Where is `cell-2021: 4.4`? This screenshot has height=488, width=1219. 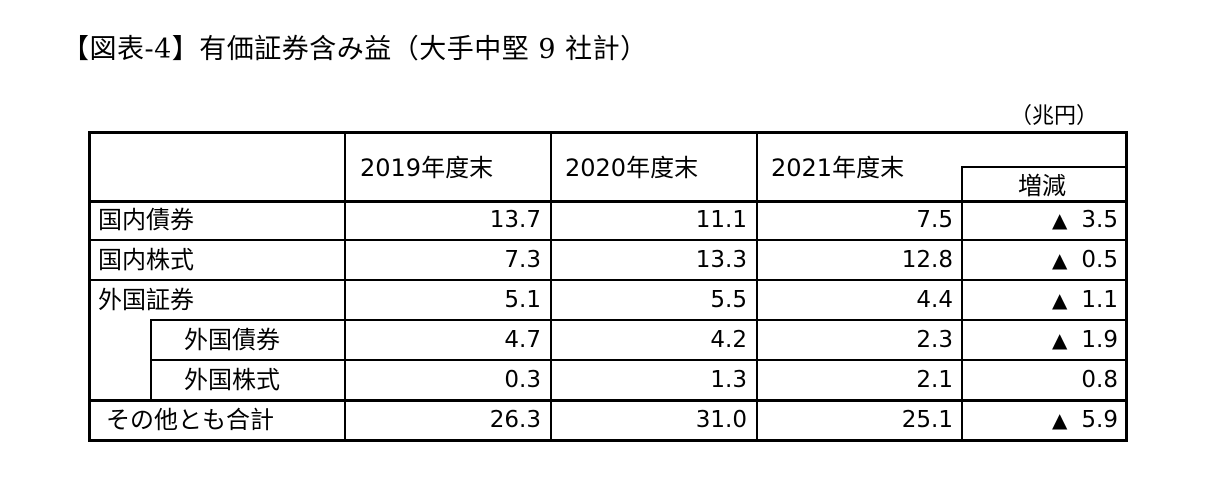
cell-2021: 4.4 is located at coordinates (934, 300).